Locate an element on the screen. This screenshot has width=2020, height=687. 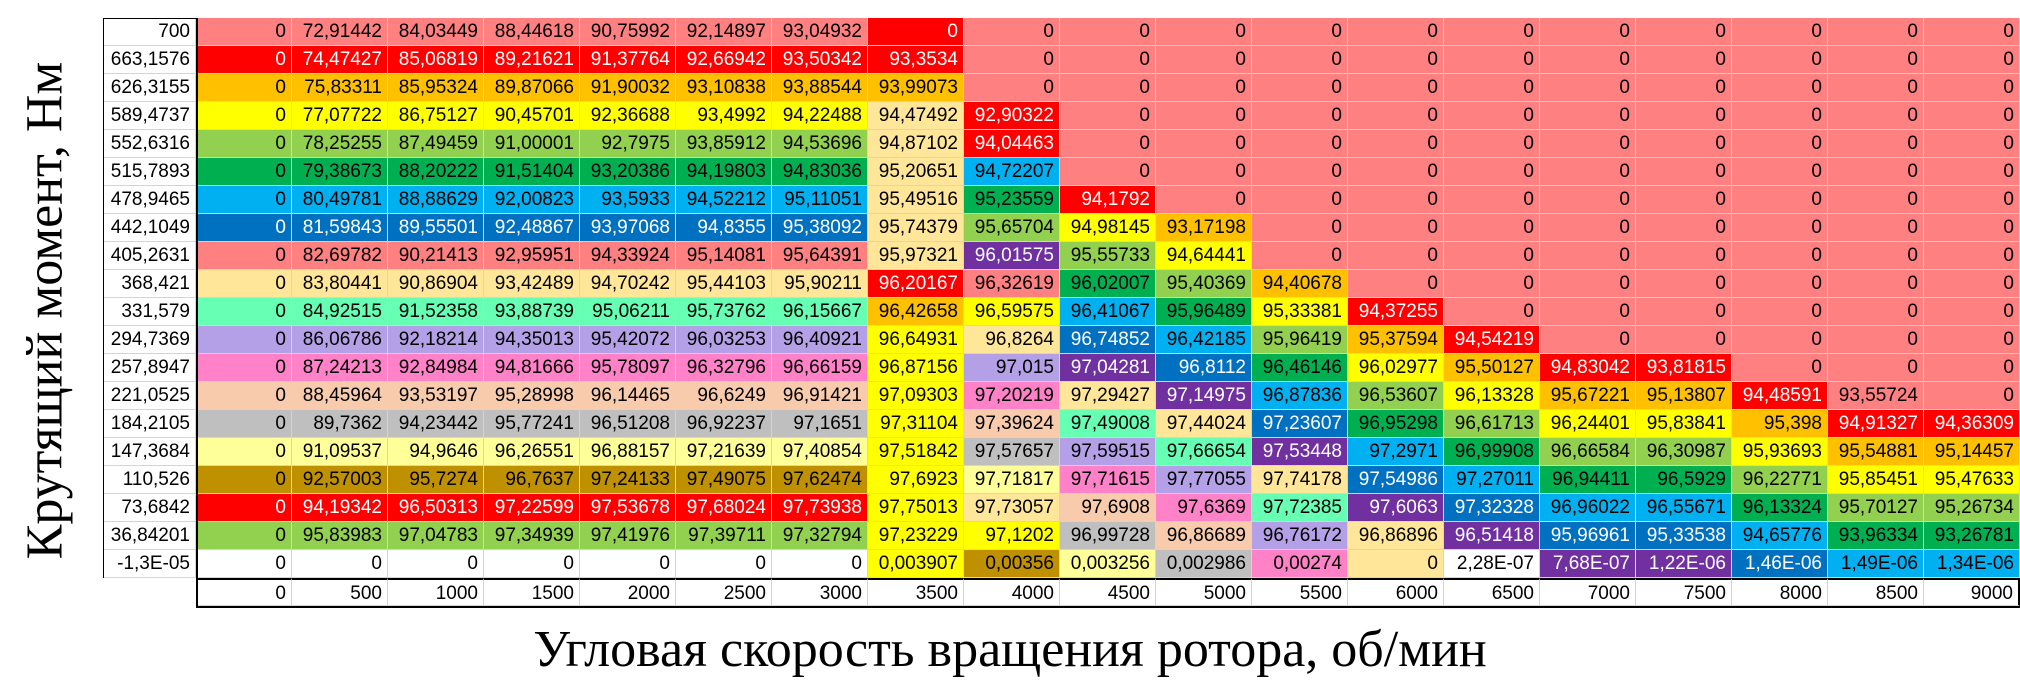
heatmap-cell: 97,77055 is located at coordinates (1204, 480).